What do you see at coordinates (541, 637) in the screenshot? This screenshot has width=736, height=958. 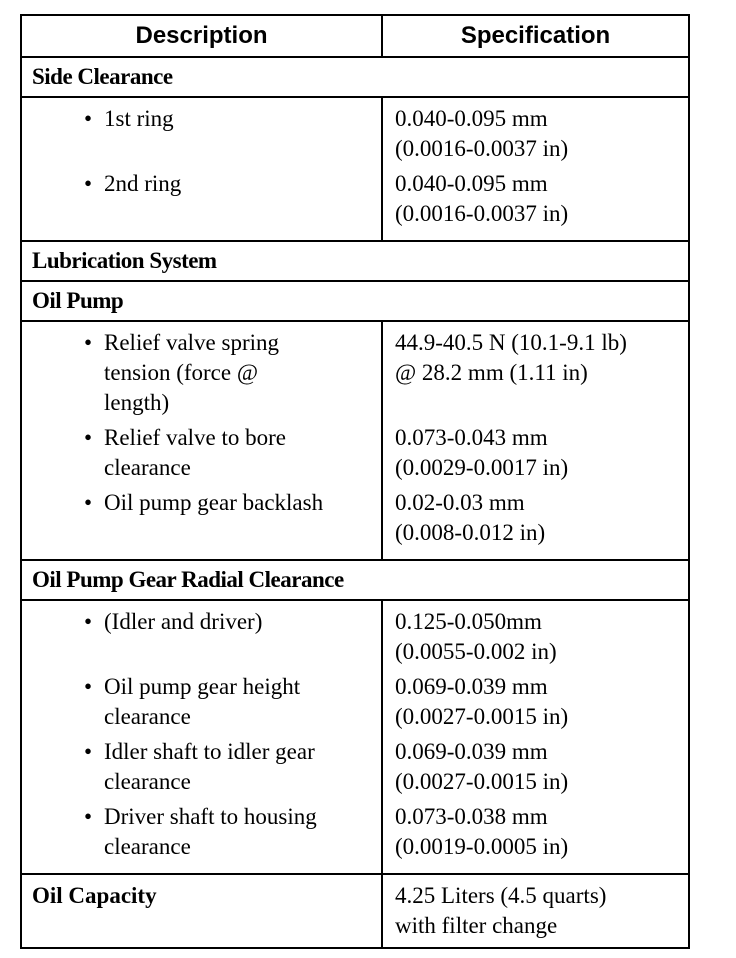 I see `item-specification: 0.125-0.050mm (0.0055-0.002 in)` at bounding box center [541, 637].